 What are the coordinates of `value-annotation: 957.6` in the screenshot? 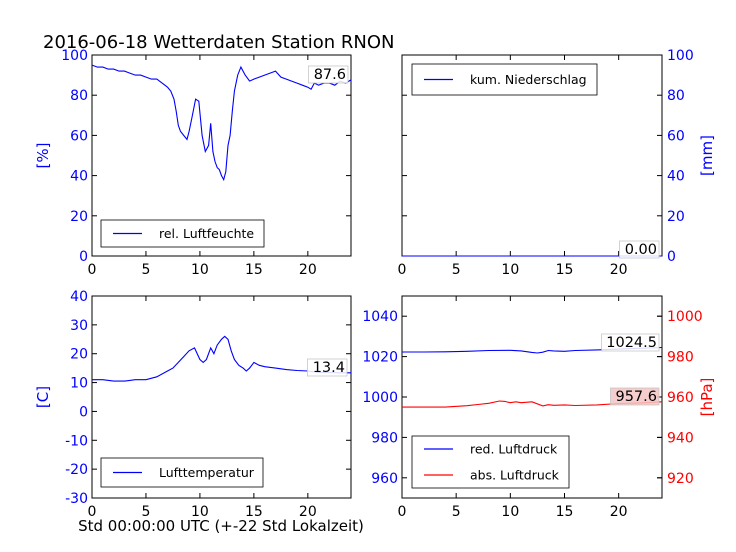 It's located at (636, 397).